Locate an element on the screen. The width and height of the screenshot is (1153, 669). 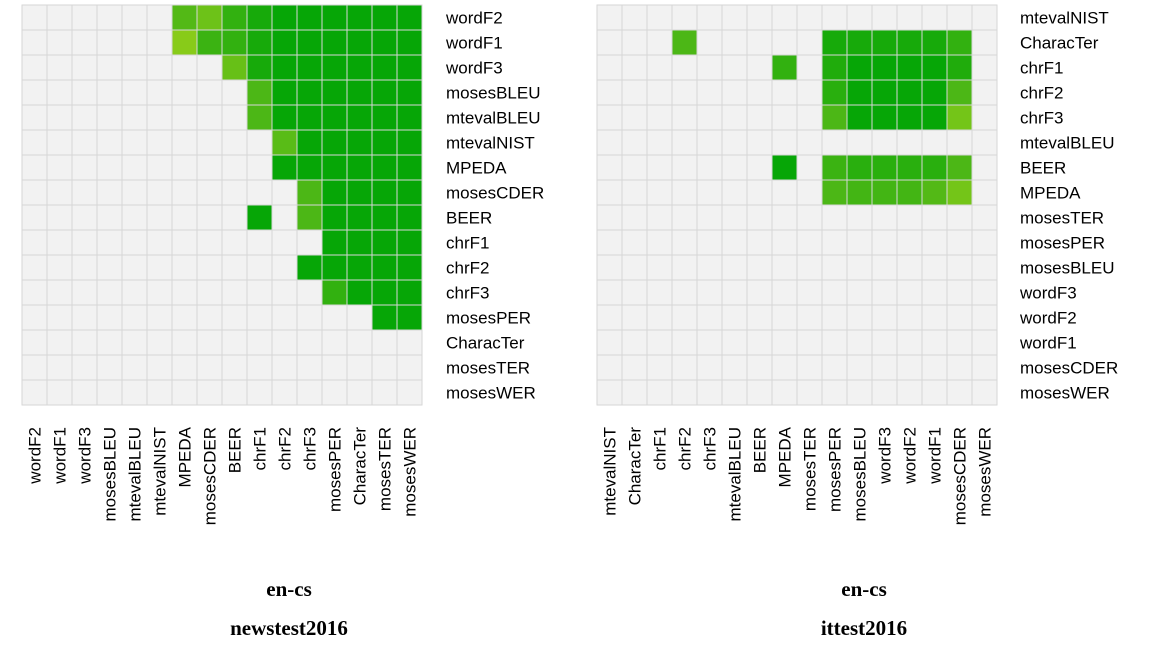
row-label: mosesBLEU is located at coordinates (493, 93).